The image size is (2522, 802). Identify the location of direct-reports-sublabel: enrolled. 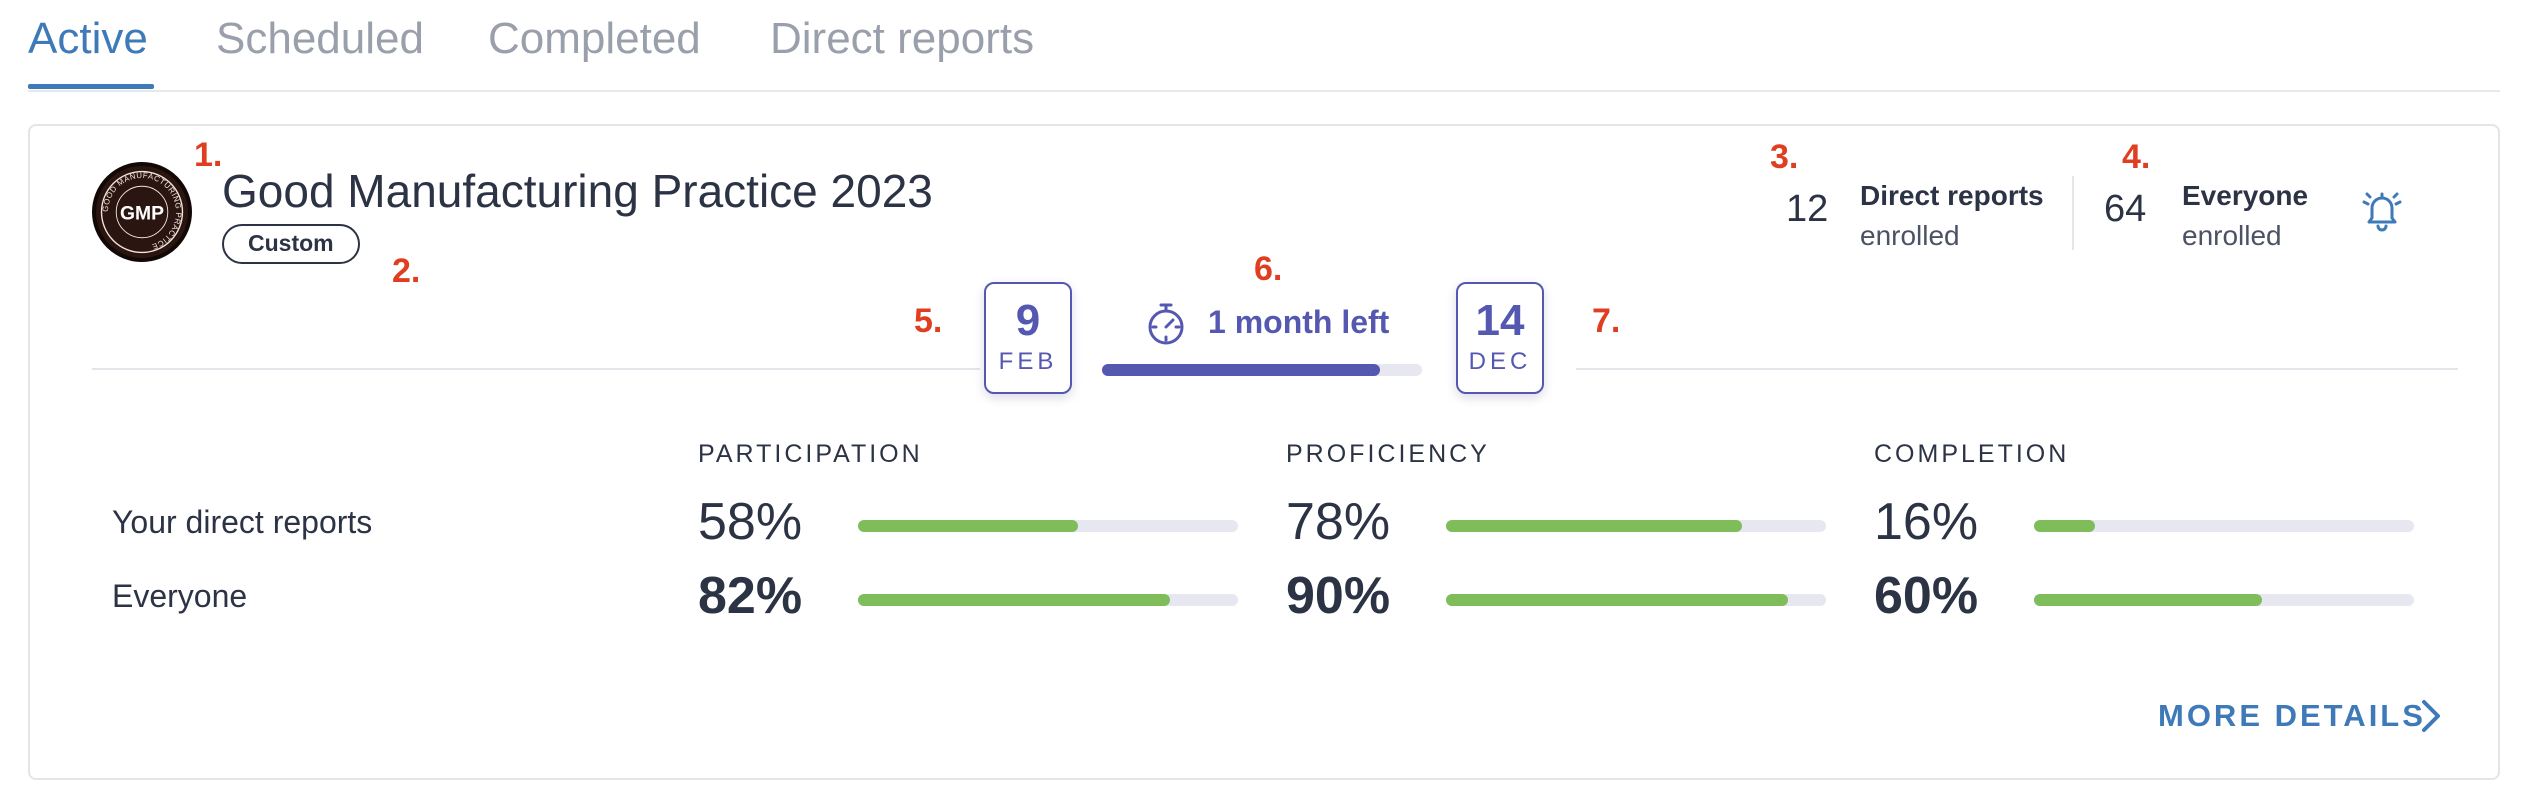
(1910, 235).